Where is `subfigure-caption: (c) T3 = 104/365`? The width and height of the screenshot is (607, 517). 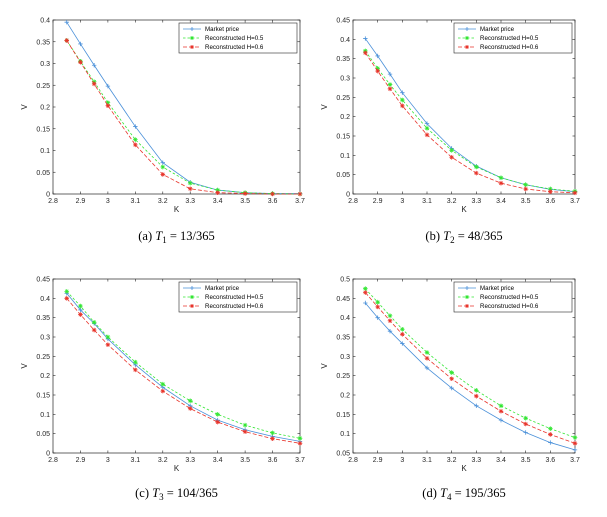 subfigure-caption: (c) T3 = 104/365 is located at coordinates (176, 494).